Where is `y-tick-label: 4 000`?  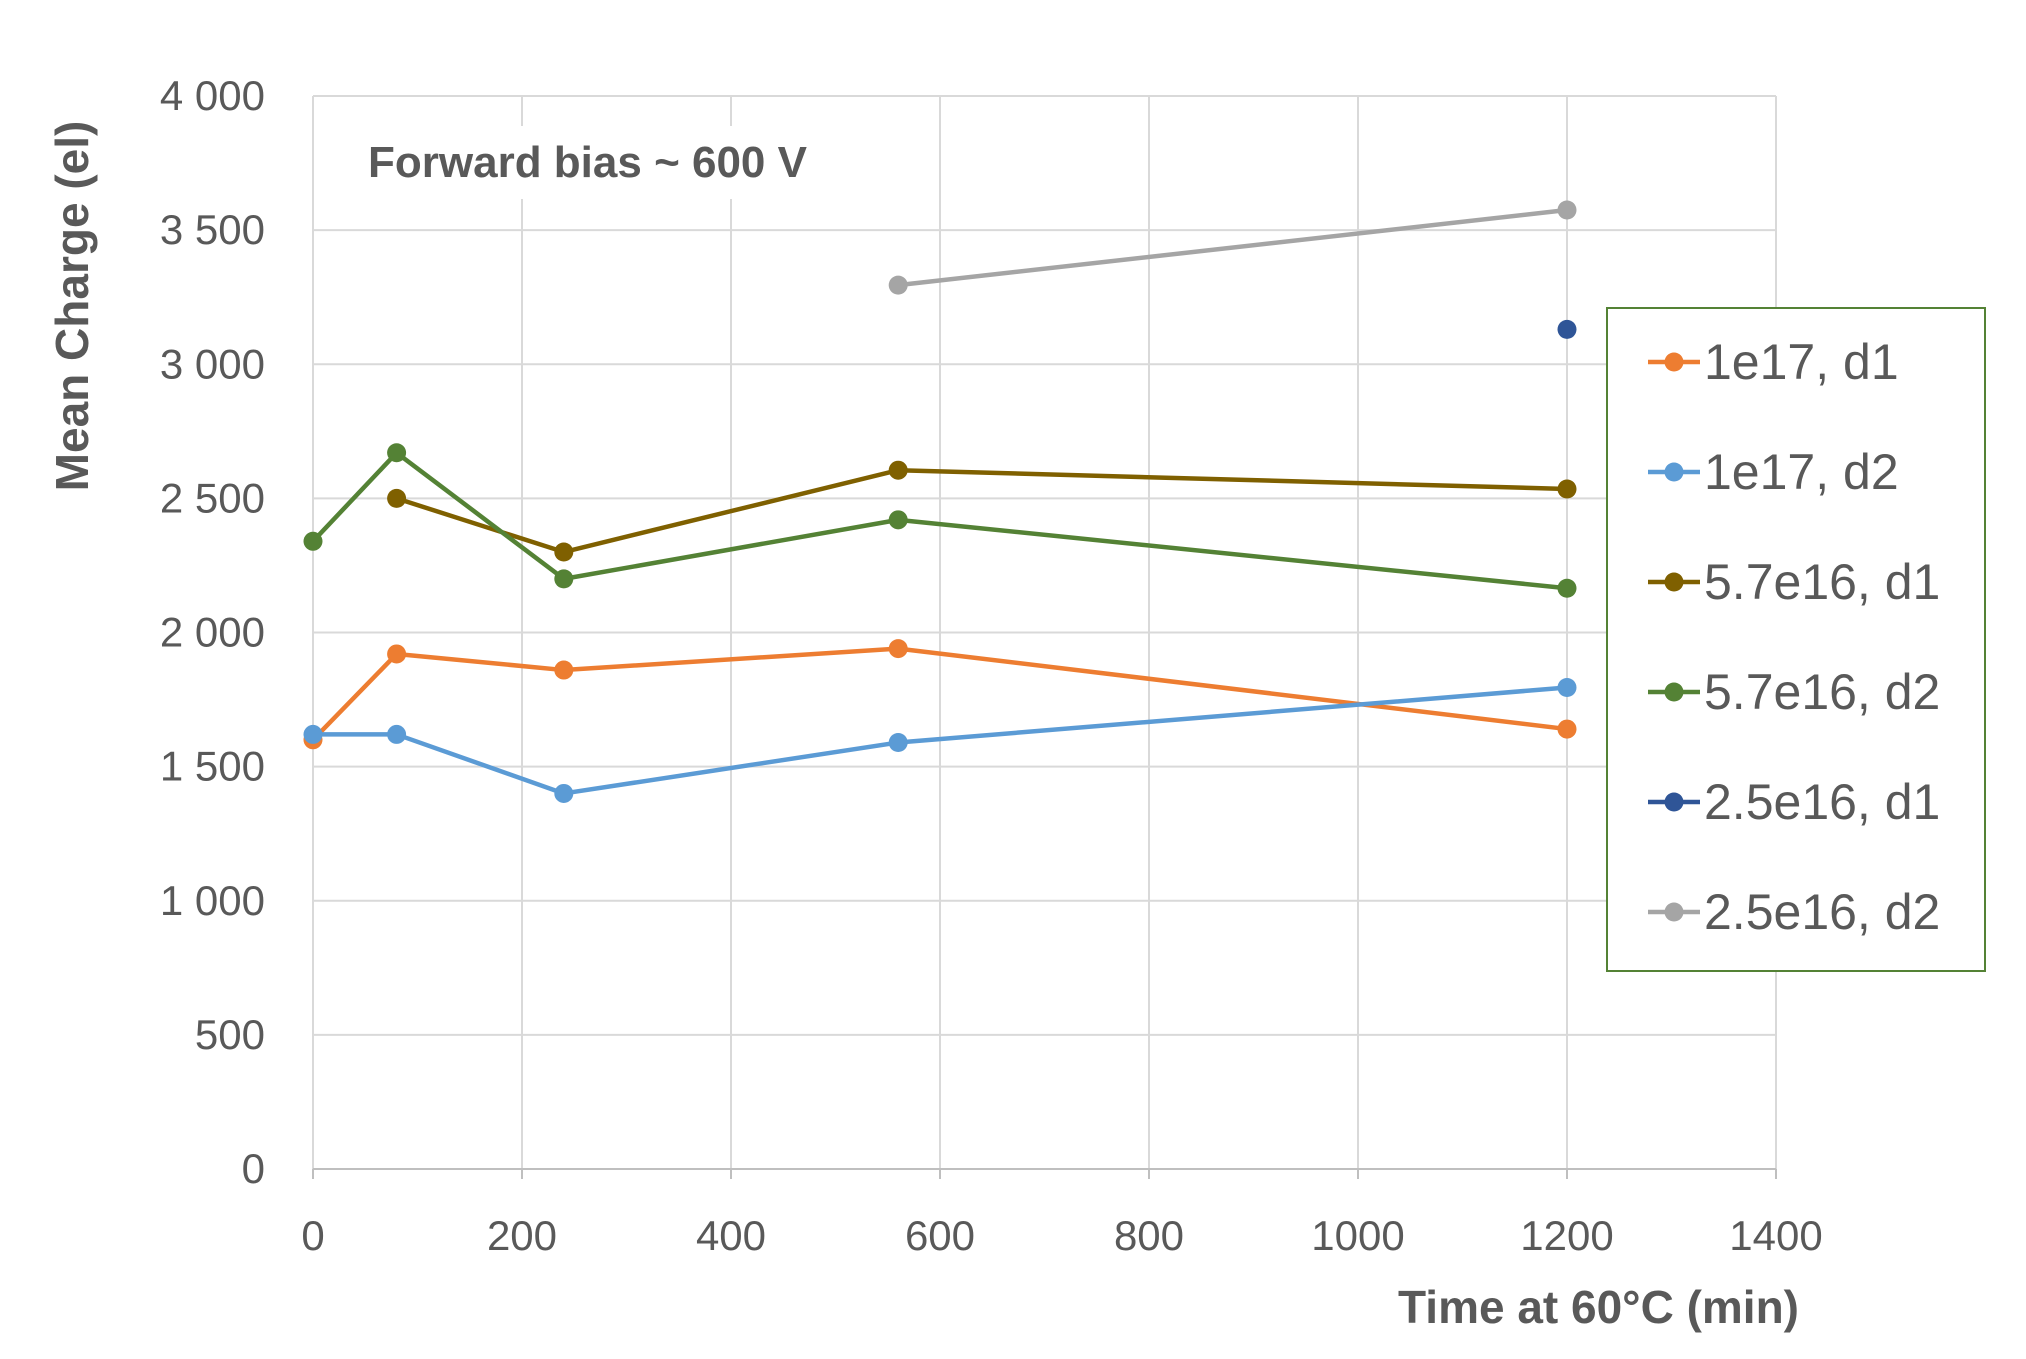 y-tick-label: 4 000 is located at coordinates (212, 95).